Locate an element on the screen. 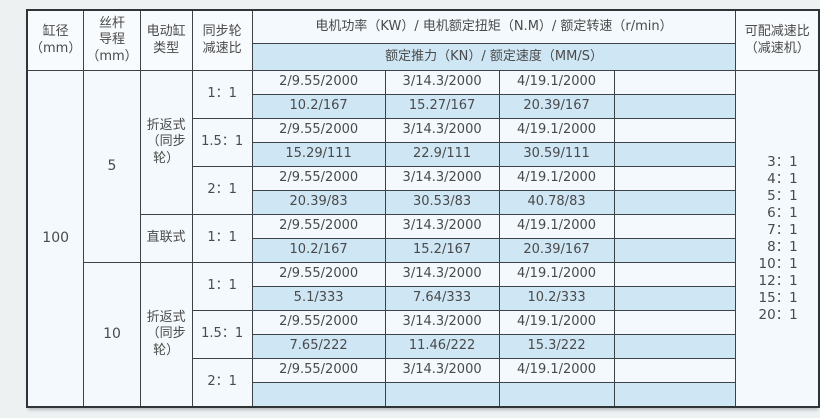  type-value: 直联式 is located at coordinates (166, 238).